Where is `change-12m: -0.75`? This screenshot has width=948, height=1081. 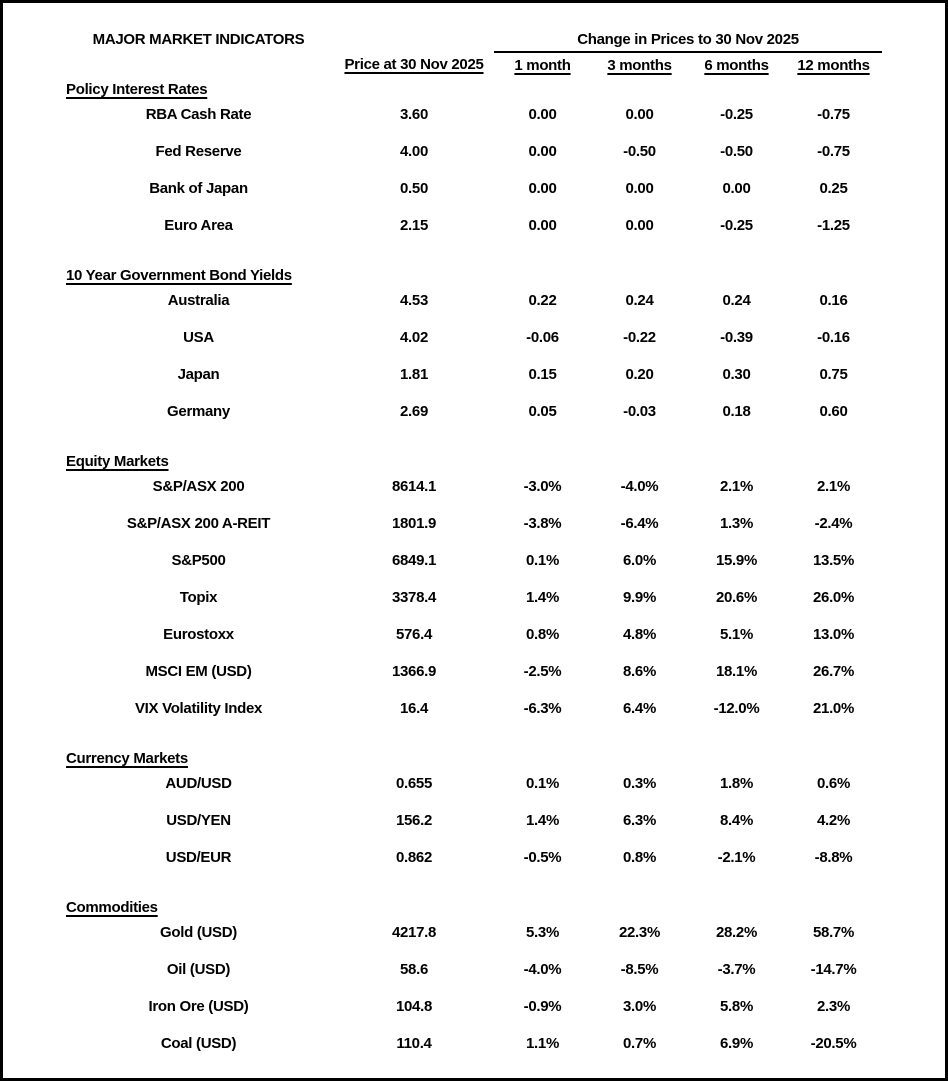
change-12m: -0.75 is located at coordinates (833, 151).